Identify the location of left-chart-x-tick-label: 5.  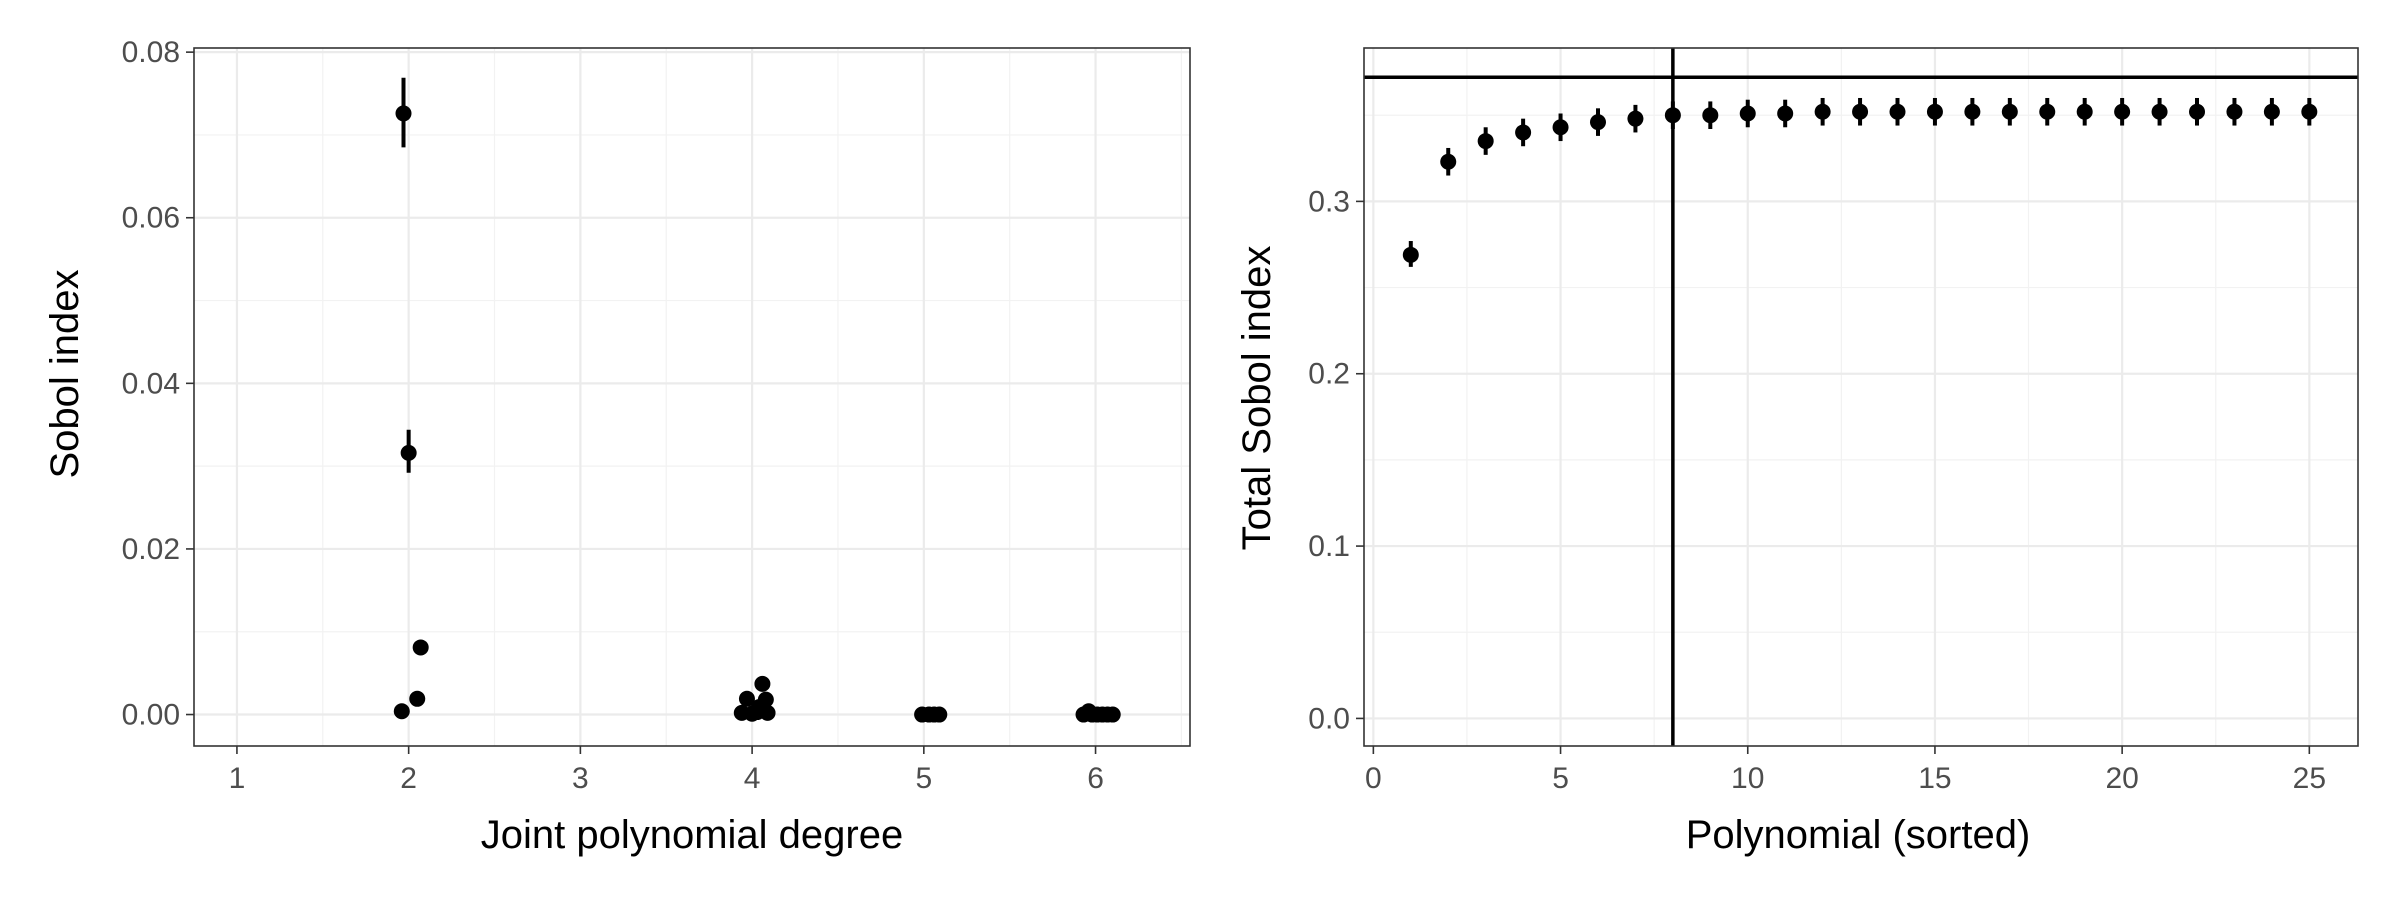
(923, 778).